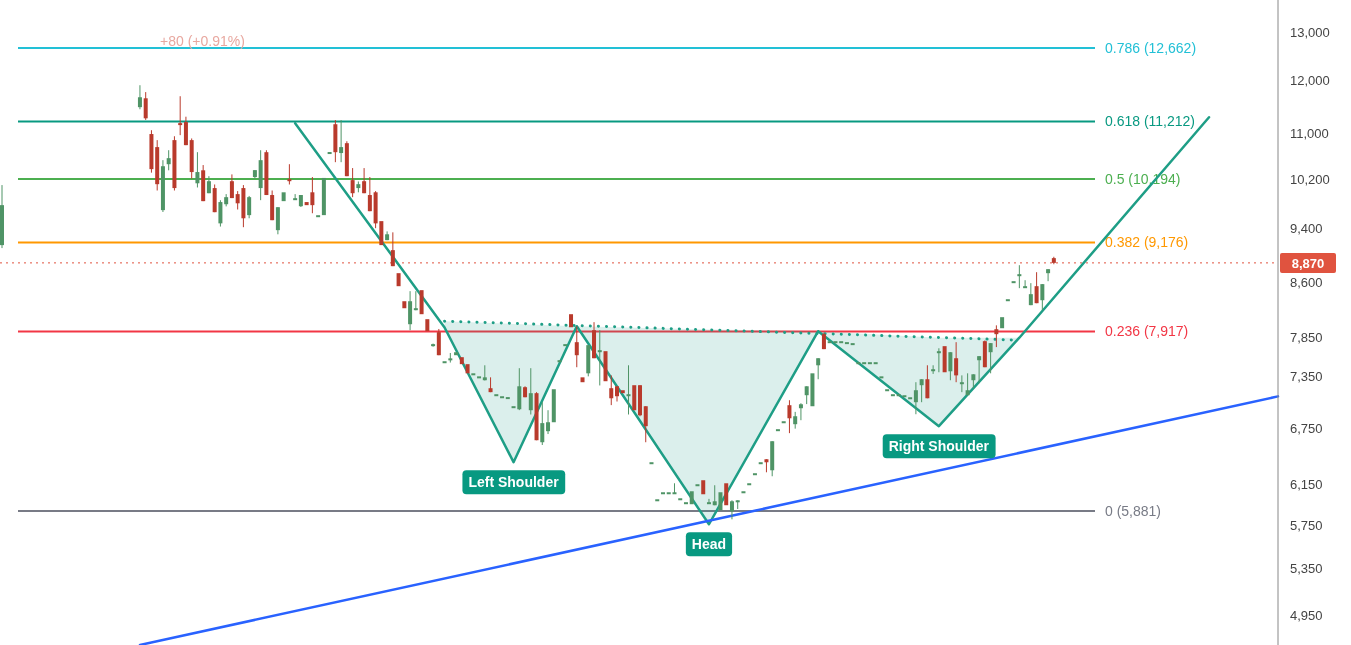  I want to click on annotation: Right Shoulder, so click(939, 446).